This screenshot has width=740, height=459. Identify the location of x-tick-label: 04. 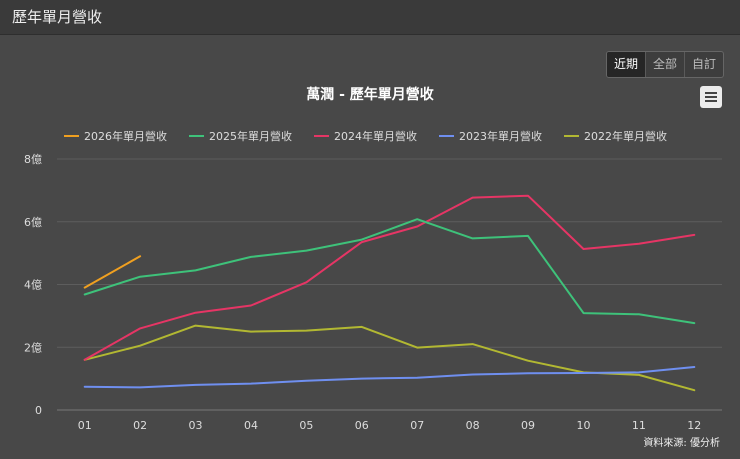
(251, 425).